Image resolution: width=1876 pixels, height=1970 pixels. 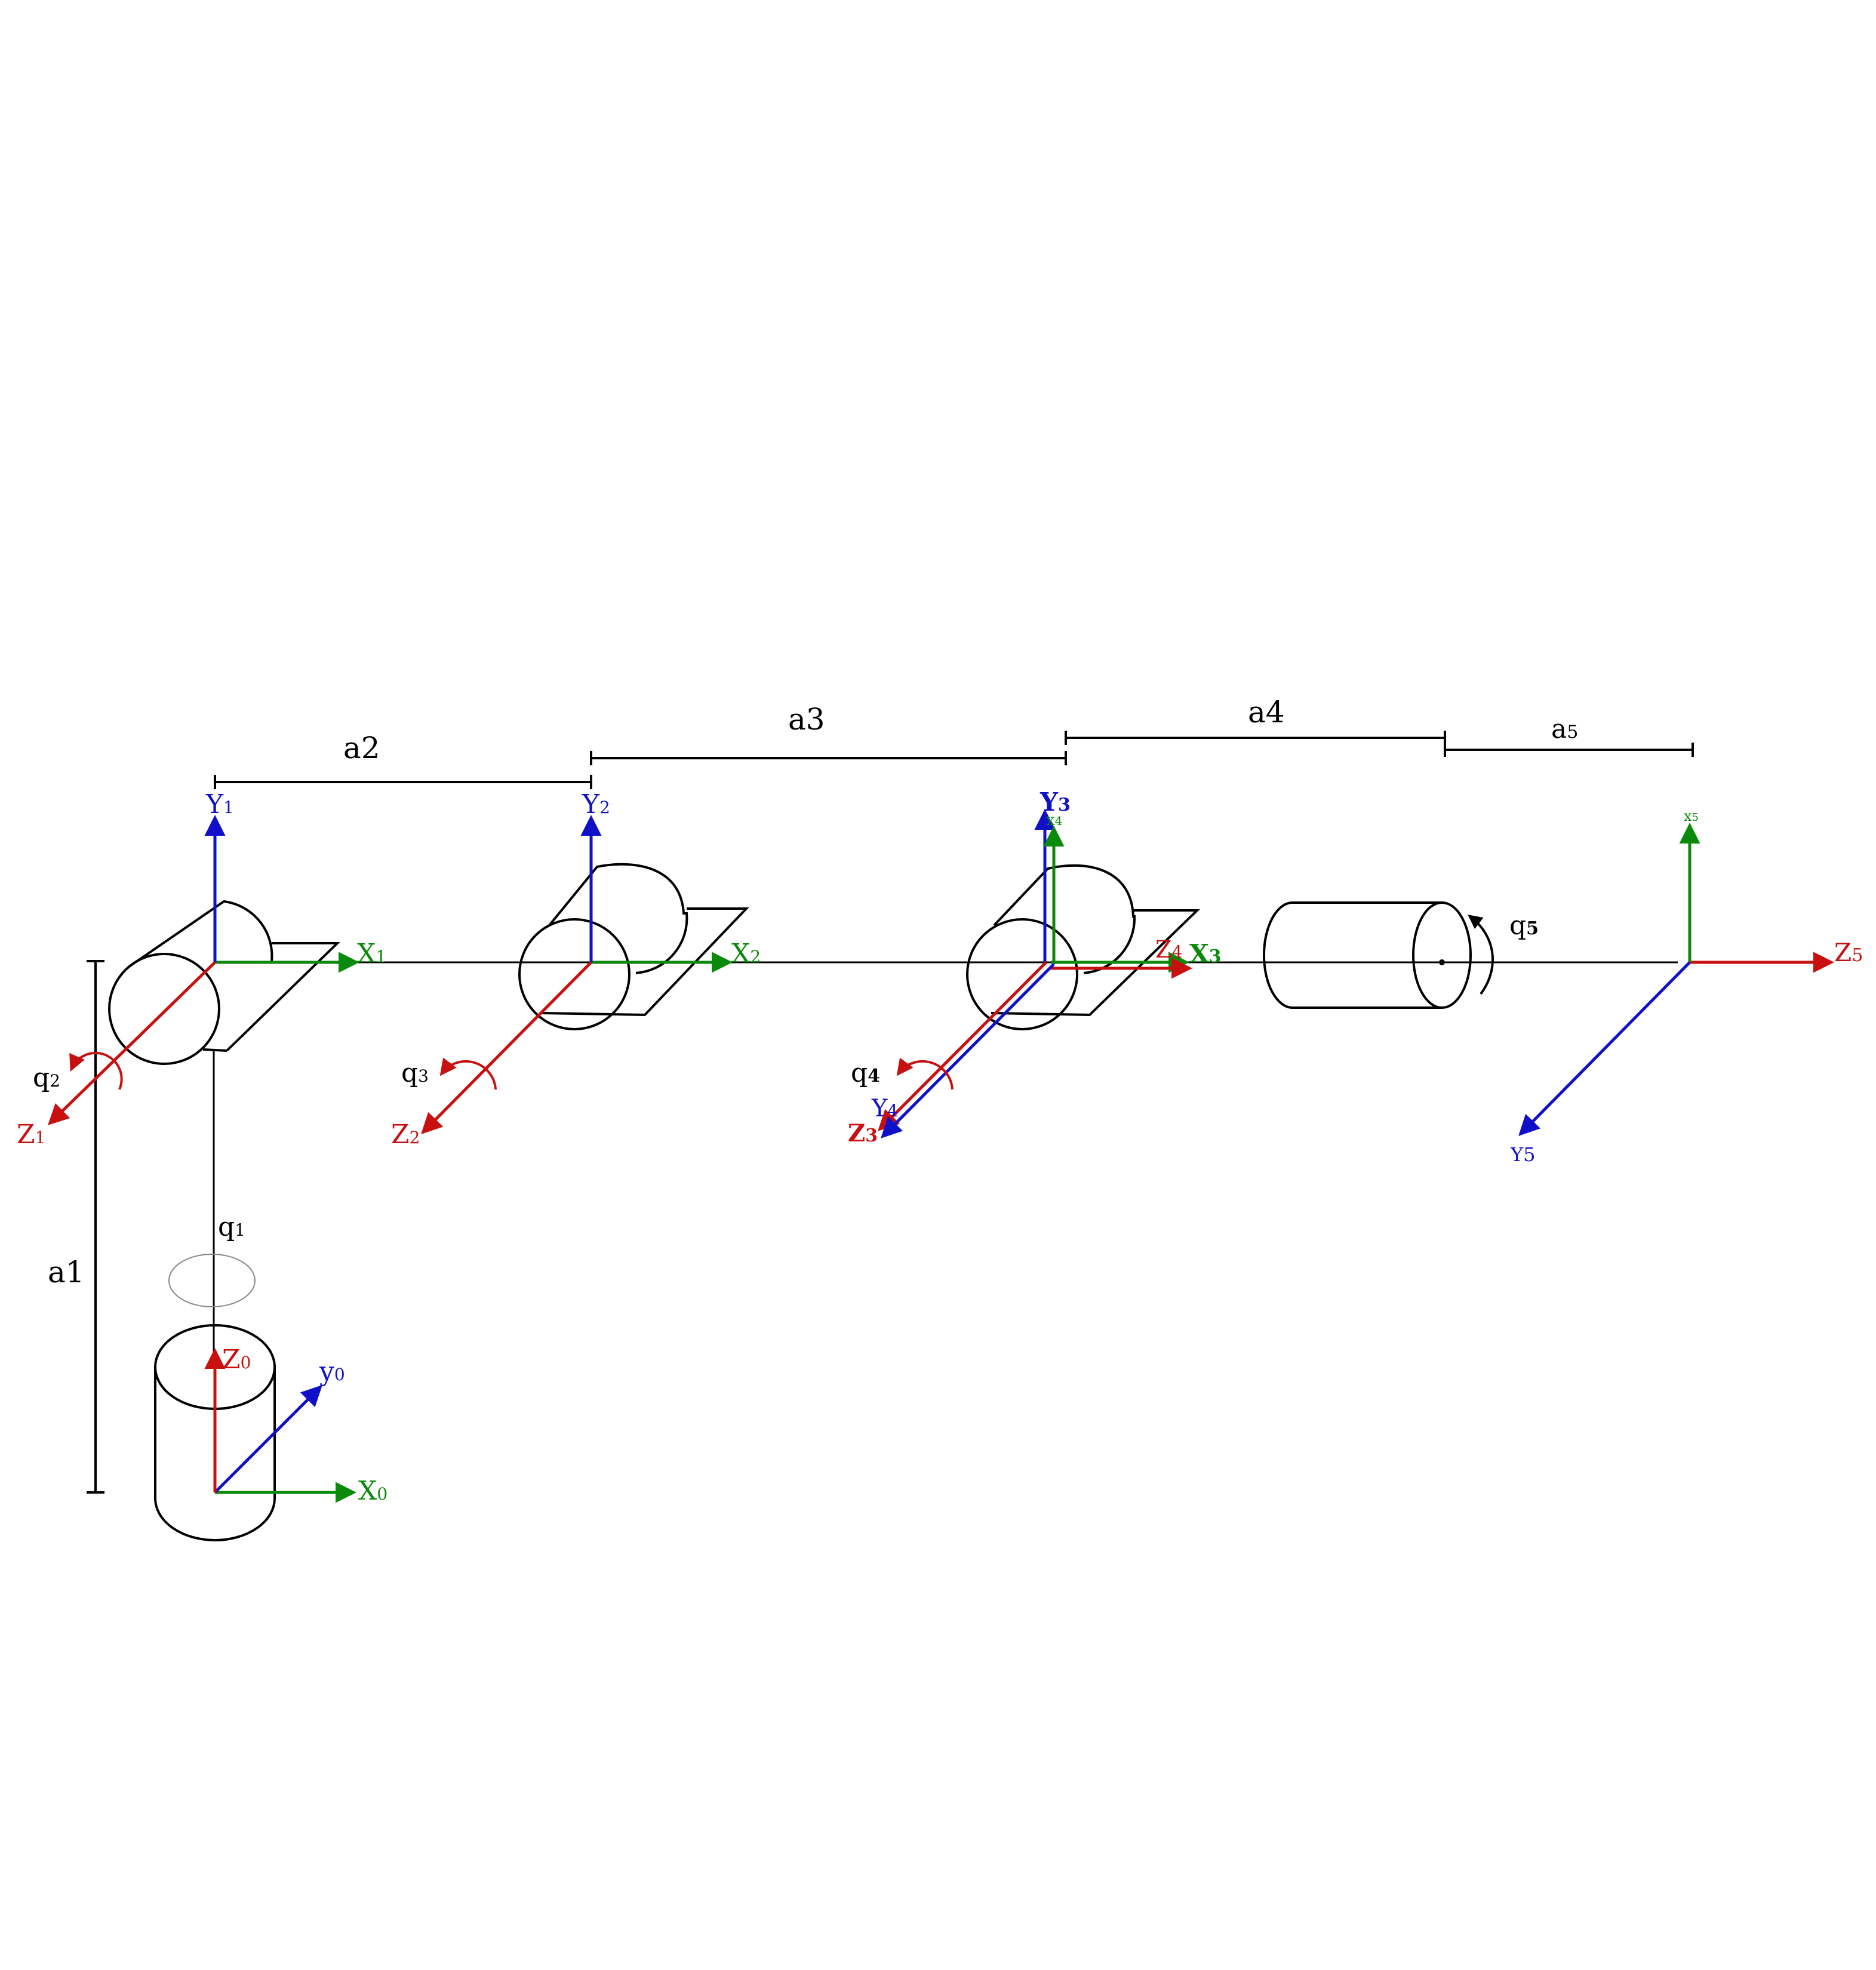 I want to click on dimension-a5: a5, so click(x=1569, y=735).